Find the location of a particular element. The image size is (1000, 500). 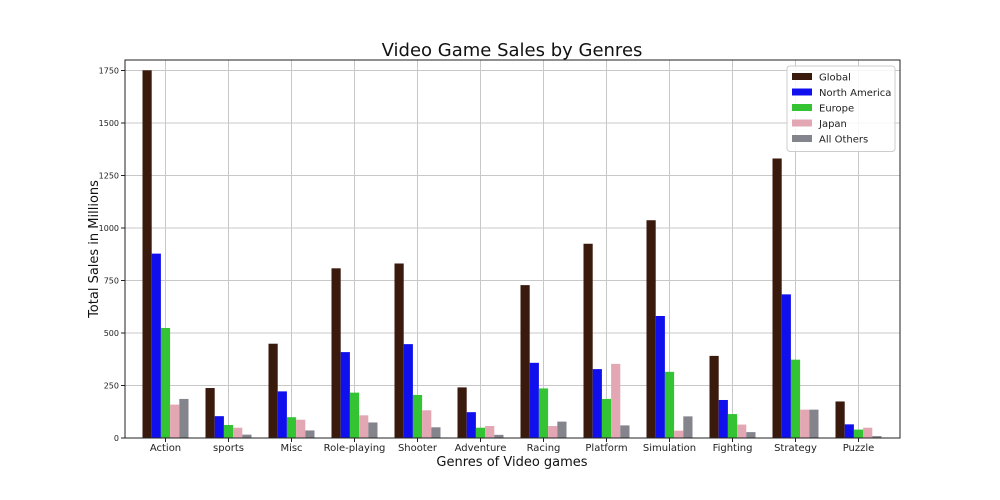

x-tick-label: Adventure is located at coordinates (481, 448).